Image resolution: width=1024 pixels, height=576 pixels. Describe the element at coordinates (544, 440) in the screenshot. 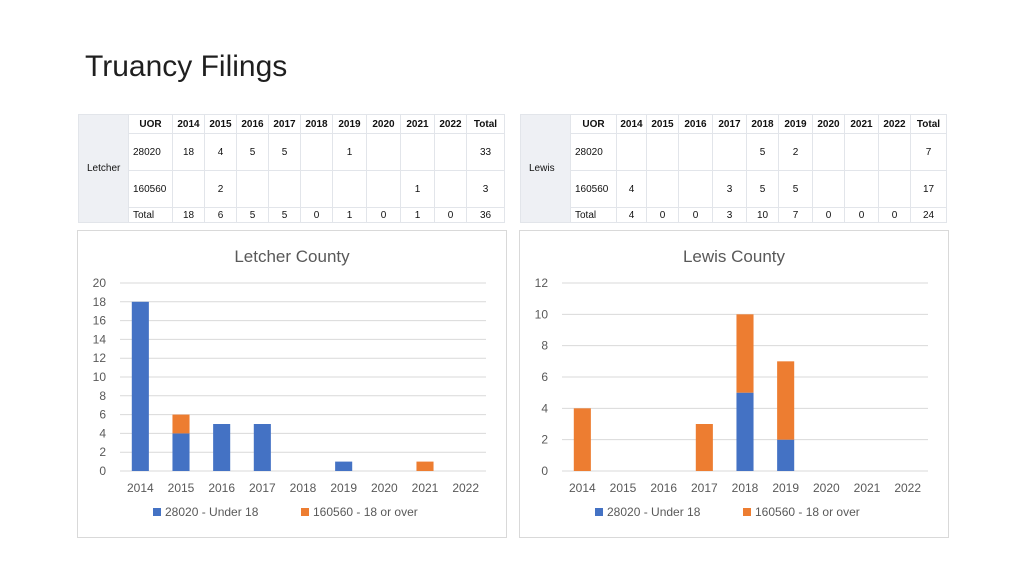

I see `y-tick-label: 2` at that location.